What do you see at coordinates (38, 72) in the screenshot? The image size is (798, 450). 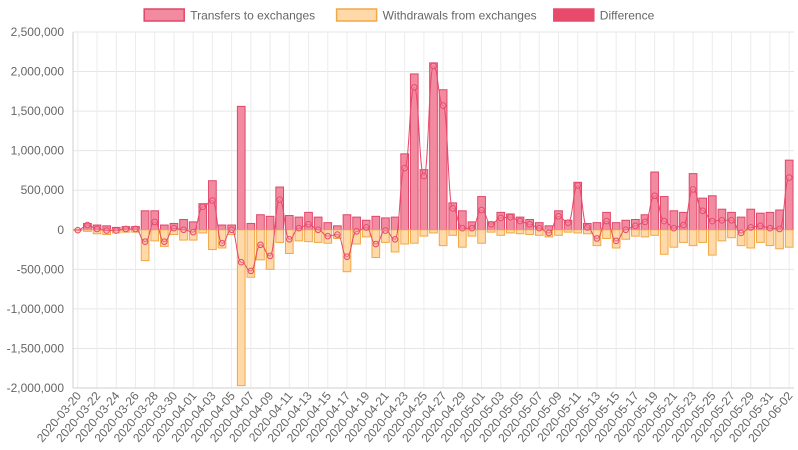 I see `y-tick-label: 2,000,000` at bounding box center [38, 72].